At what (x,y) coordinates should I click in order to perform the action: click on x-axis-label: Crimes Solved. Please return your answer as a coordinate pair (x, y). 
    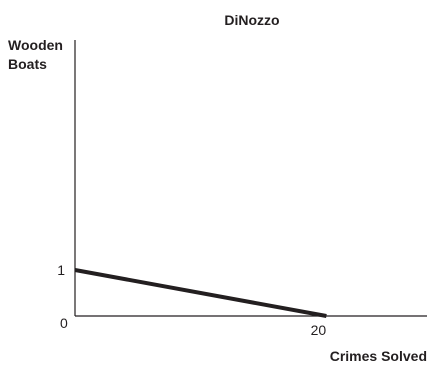
    Looking at the image, I should click on (378, 356).